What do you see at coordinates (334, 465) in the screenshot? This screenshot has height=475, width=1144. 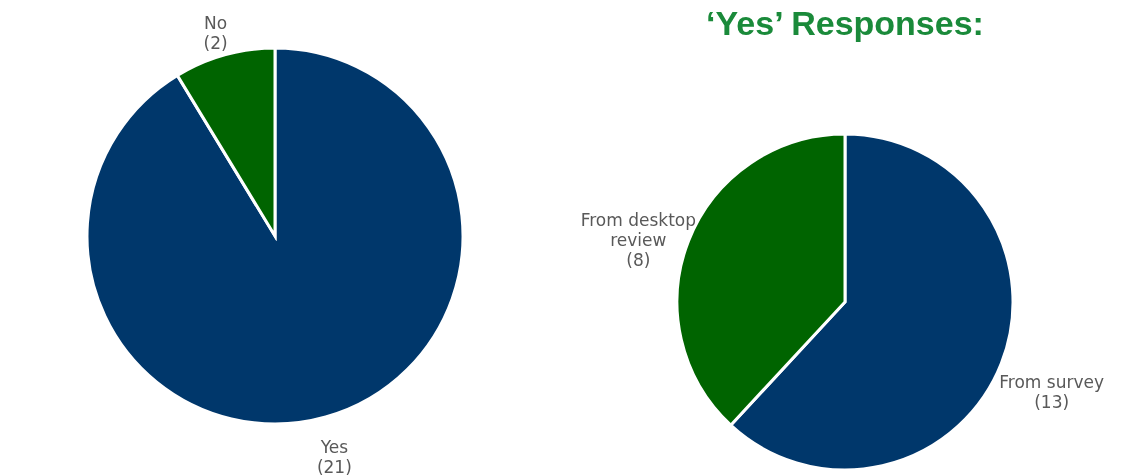 I see `data-label: (21)` at bounding box center [334, 465].